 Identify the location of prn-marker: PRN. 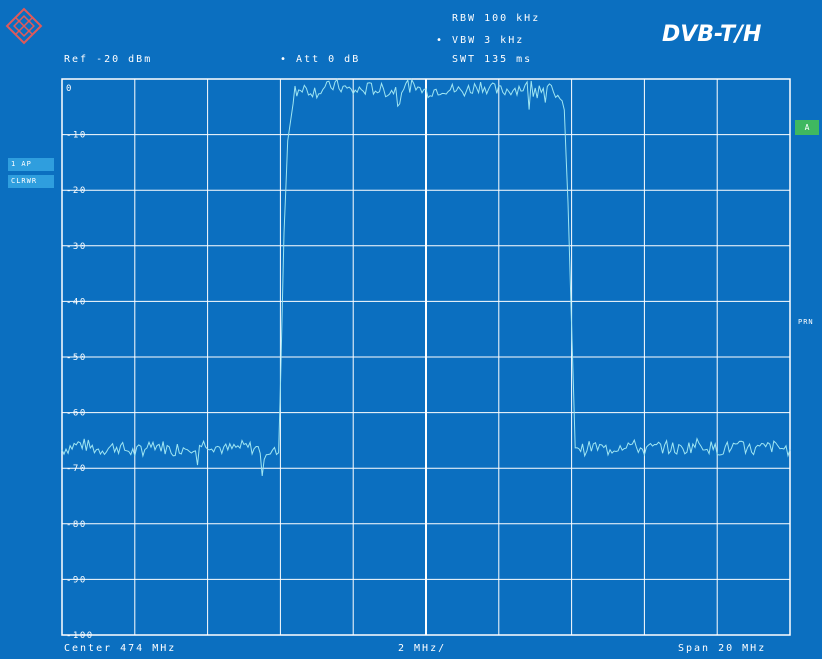
(806, 322).